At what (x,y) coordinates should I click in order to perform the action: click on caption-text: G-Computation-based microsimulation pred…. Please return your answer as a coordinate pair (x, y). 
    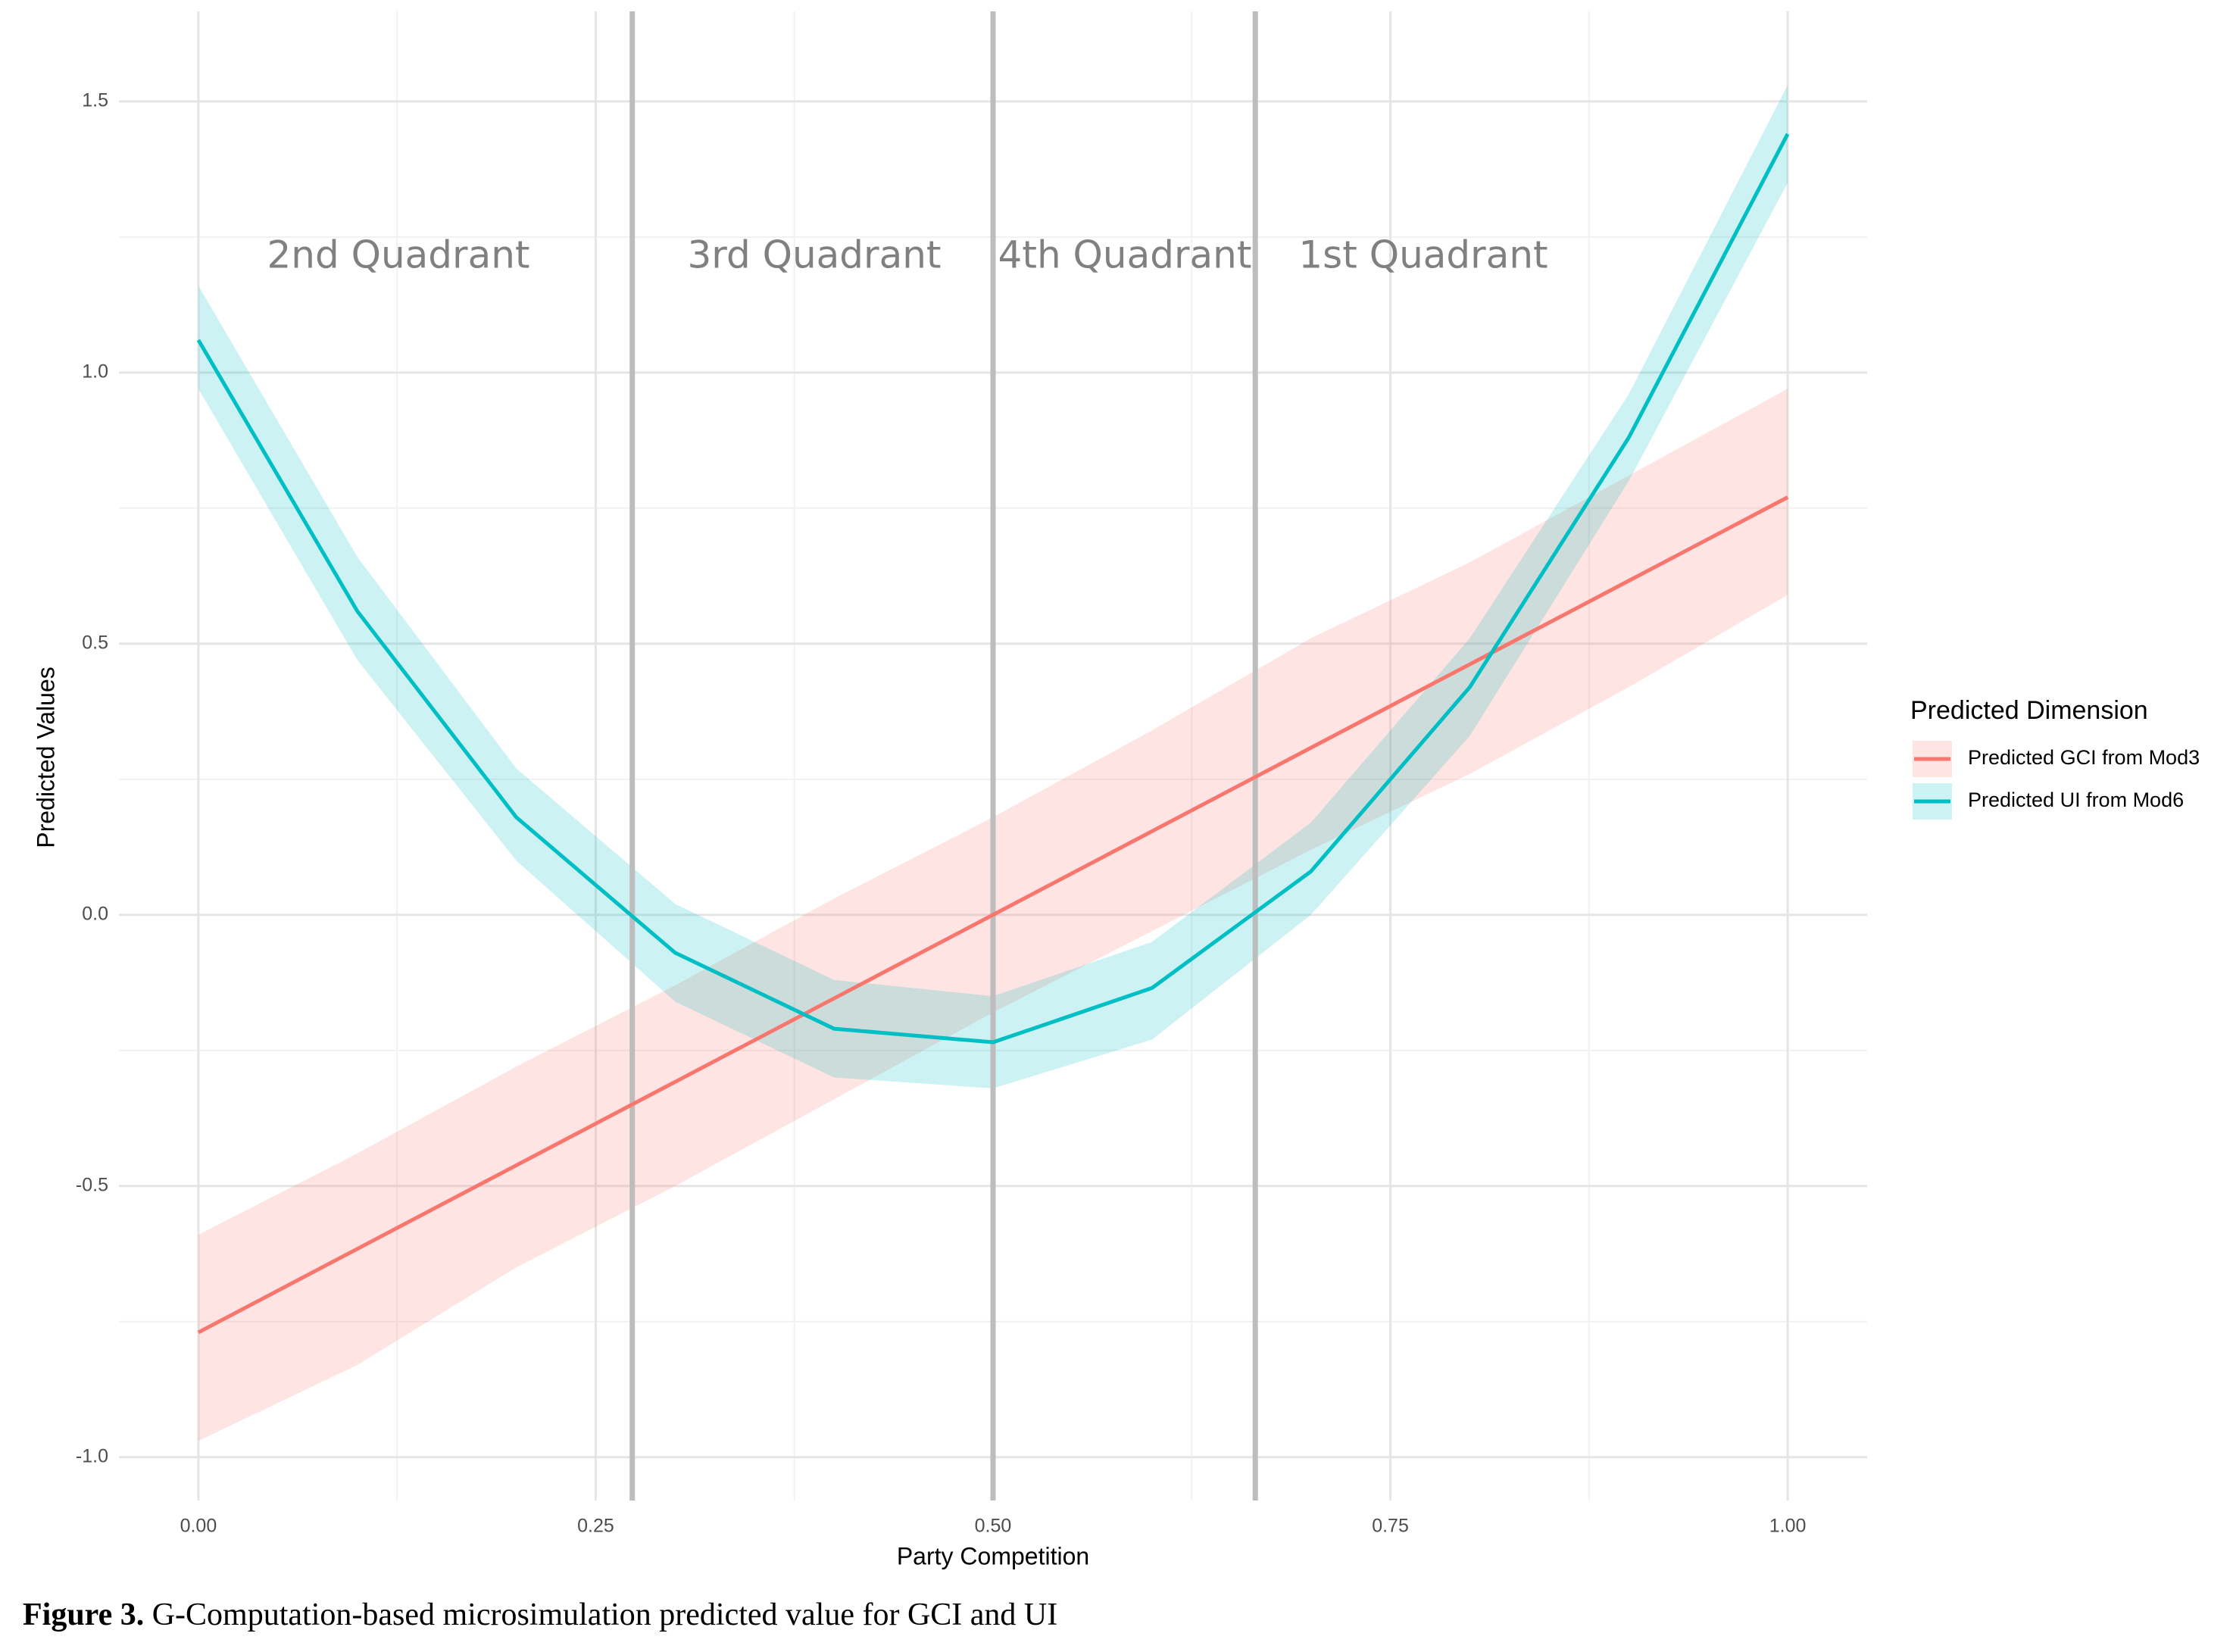
    Looking at the image, I should click on (600, 1614).